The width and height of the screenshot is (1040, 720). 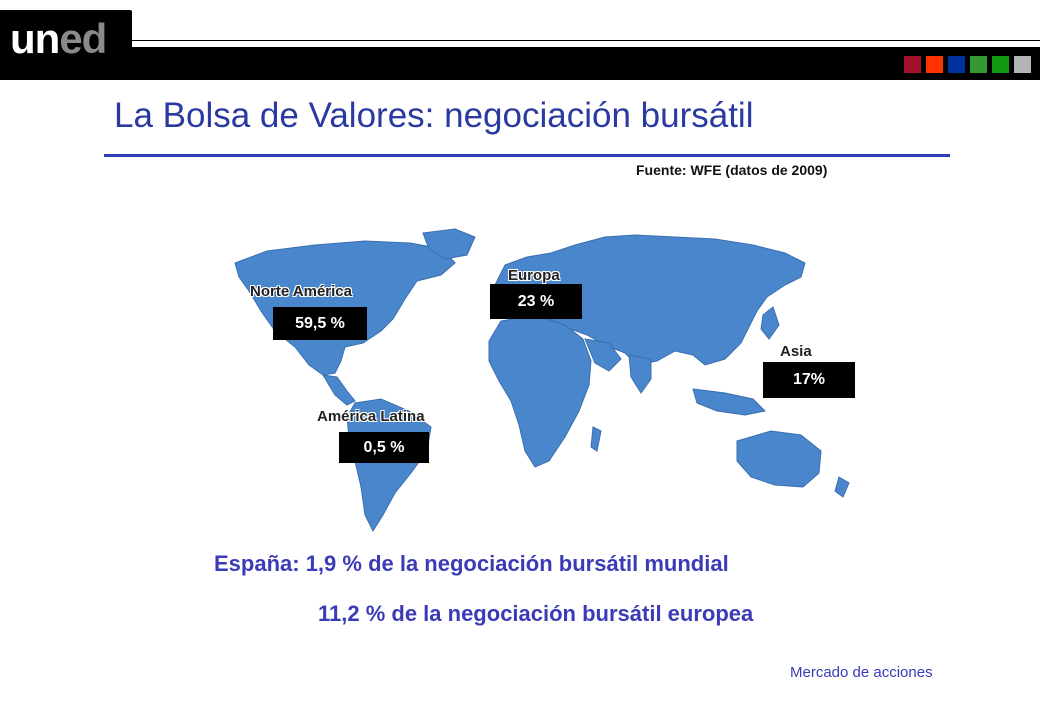 I want to click on uned-logo: uned, so click(x=66, y=45).